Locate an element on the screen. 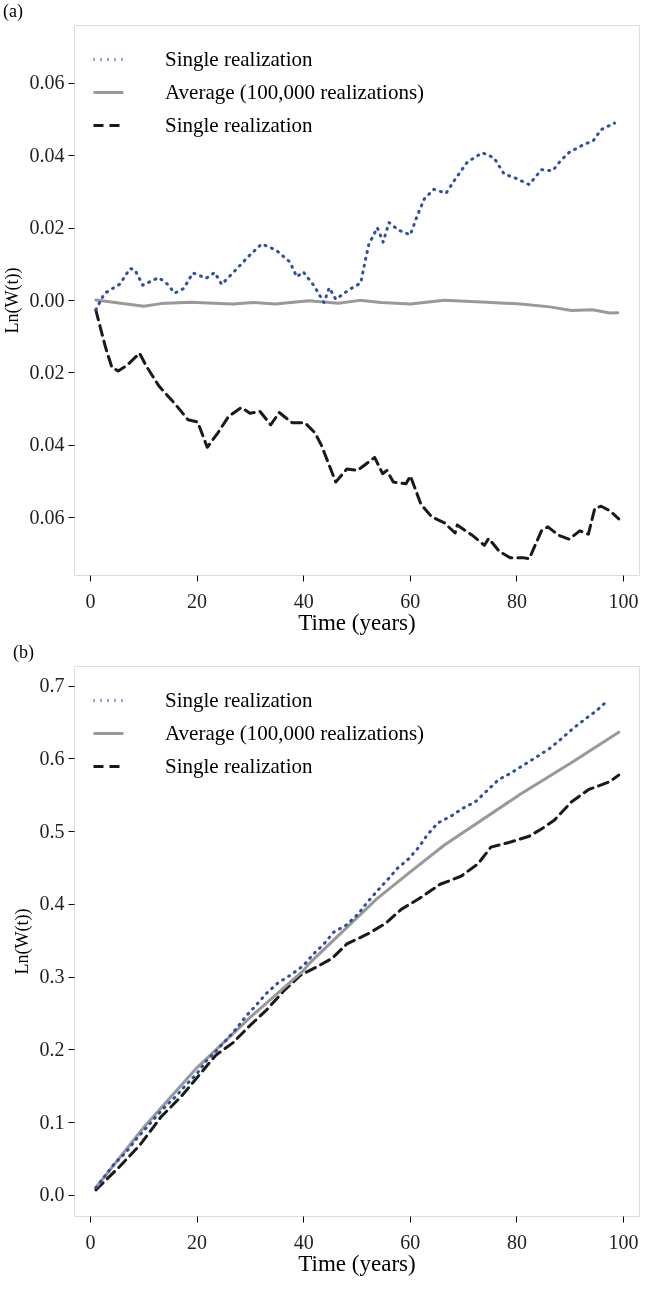  y-tick-label: 0.7 is located at coordinates (52, 685).